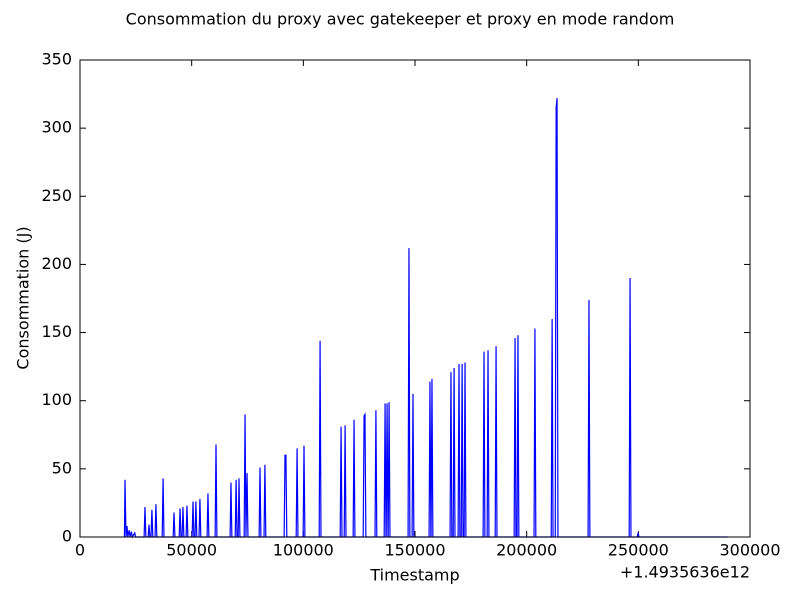 This screenshot has height=604, width=800. What do you see at coordinates (56, 399) in the screenshot?
I see `y-tick-label: 100` at bounding box center [56, 399].